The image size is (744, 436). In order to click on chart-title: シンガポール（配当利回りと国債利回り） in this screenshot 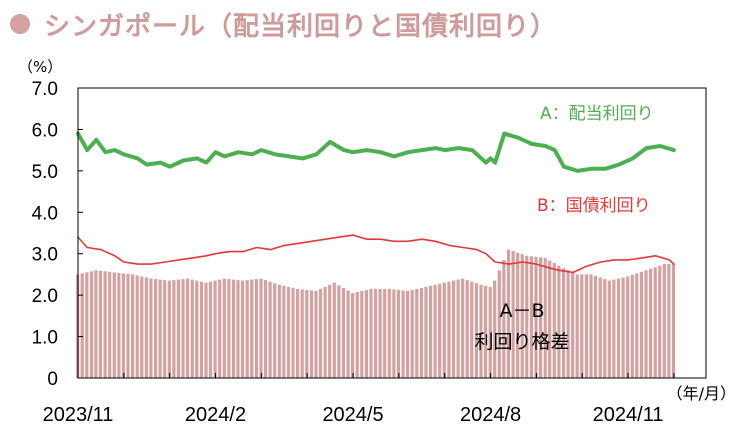, I will do `click(283, 24)`.